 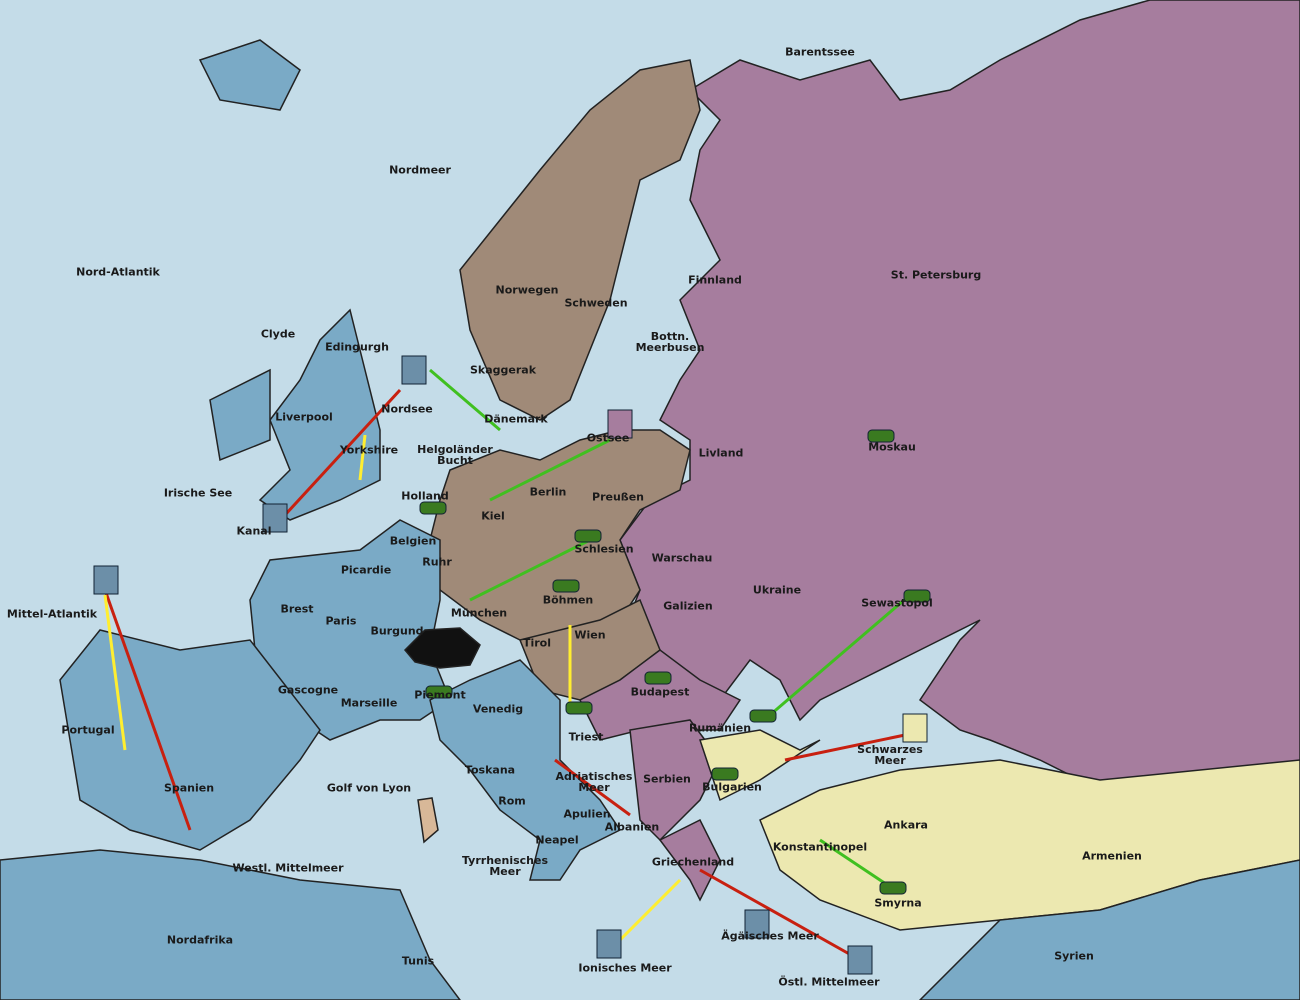 What do you see at coordinates (397, 631) in the screenshot?
I see `region-label: Burgund` at bounding box center [397, 631].